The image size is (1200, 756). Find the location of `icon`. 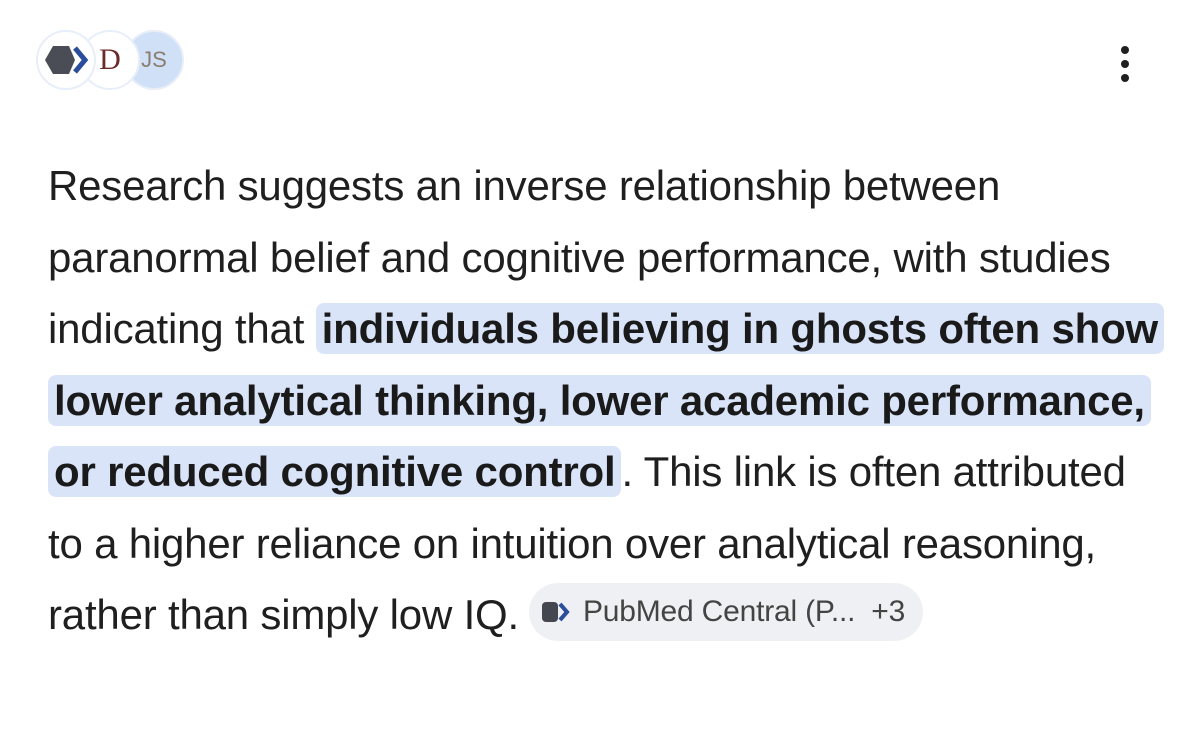

icon is located at coordinates (67, 60).